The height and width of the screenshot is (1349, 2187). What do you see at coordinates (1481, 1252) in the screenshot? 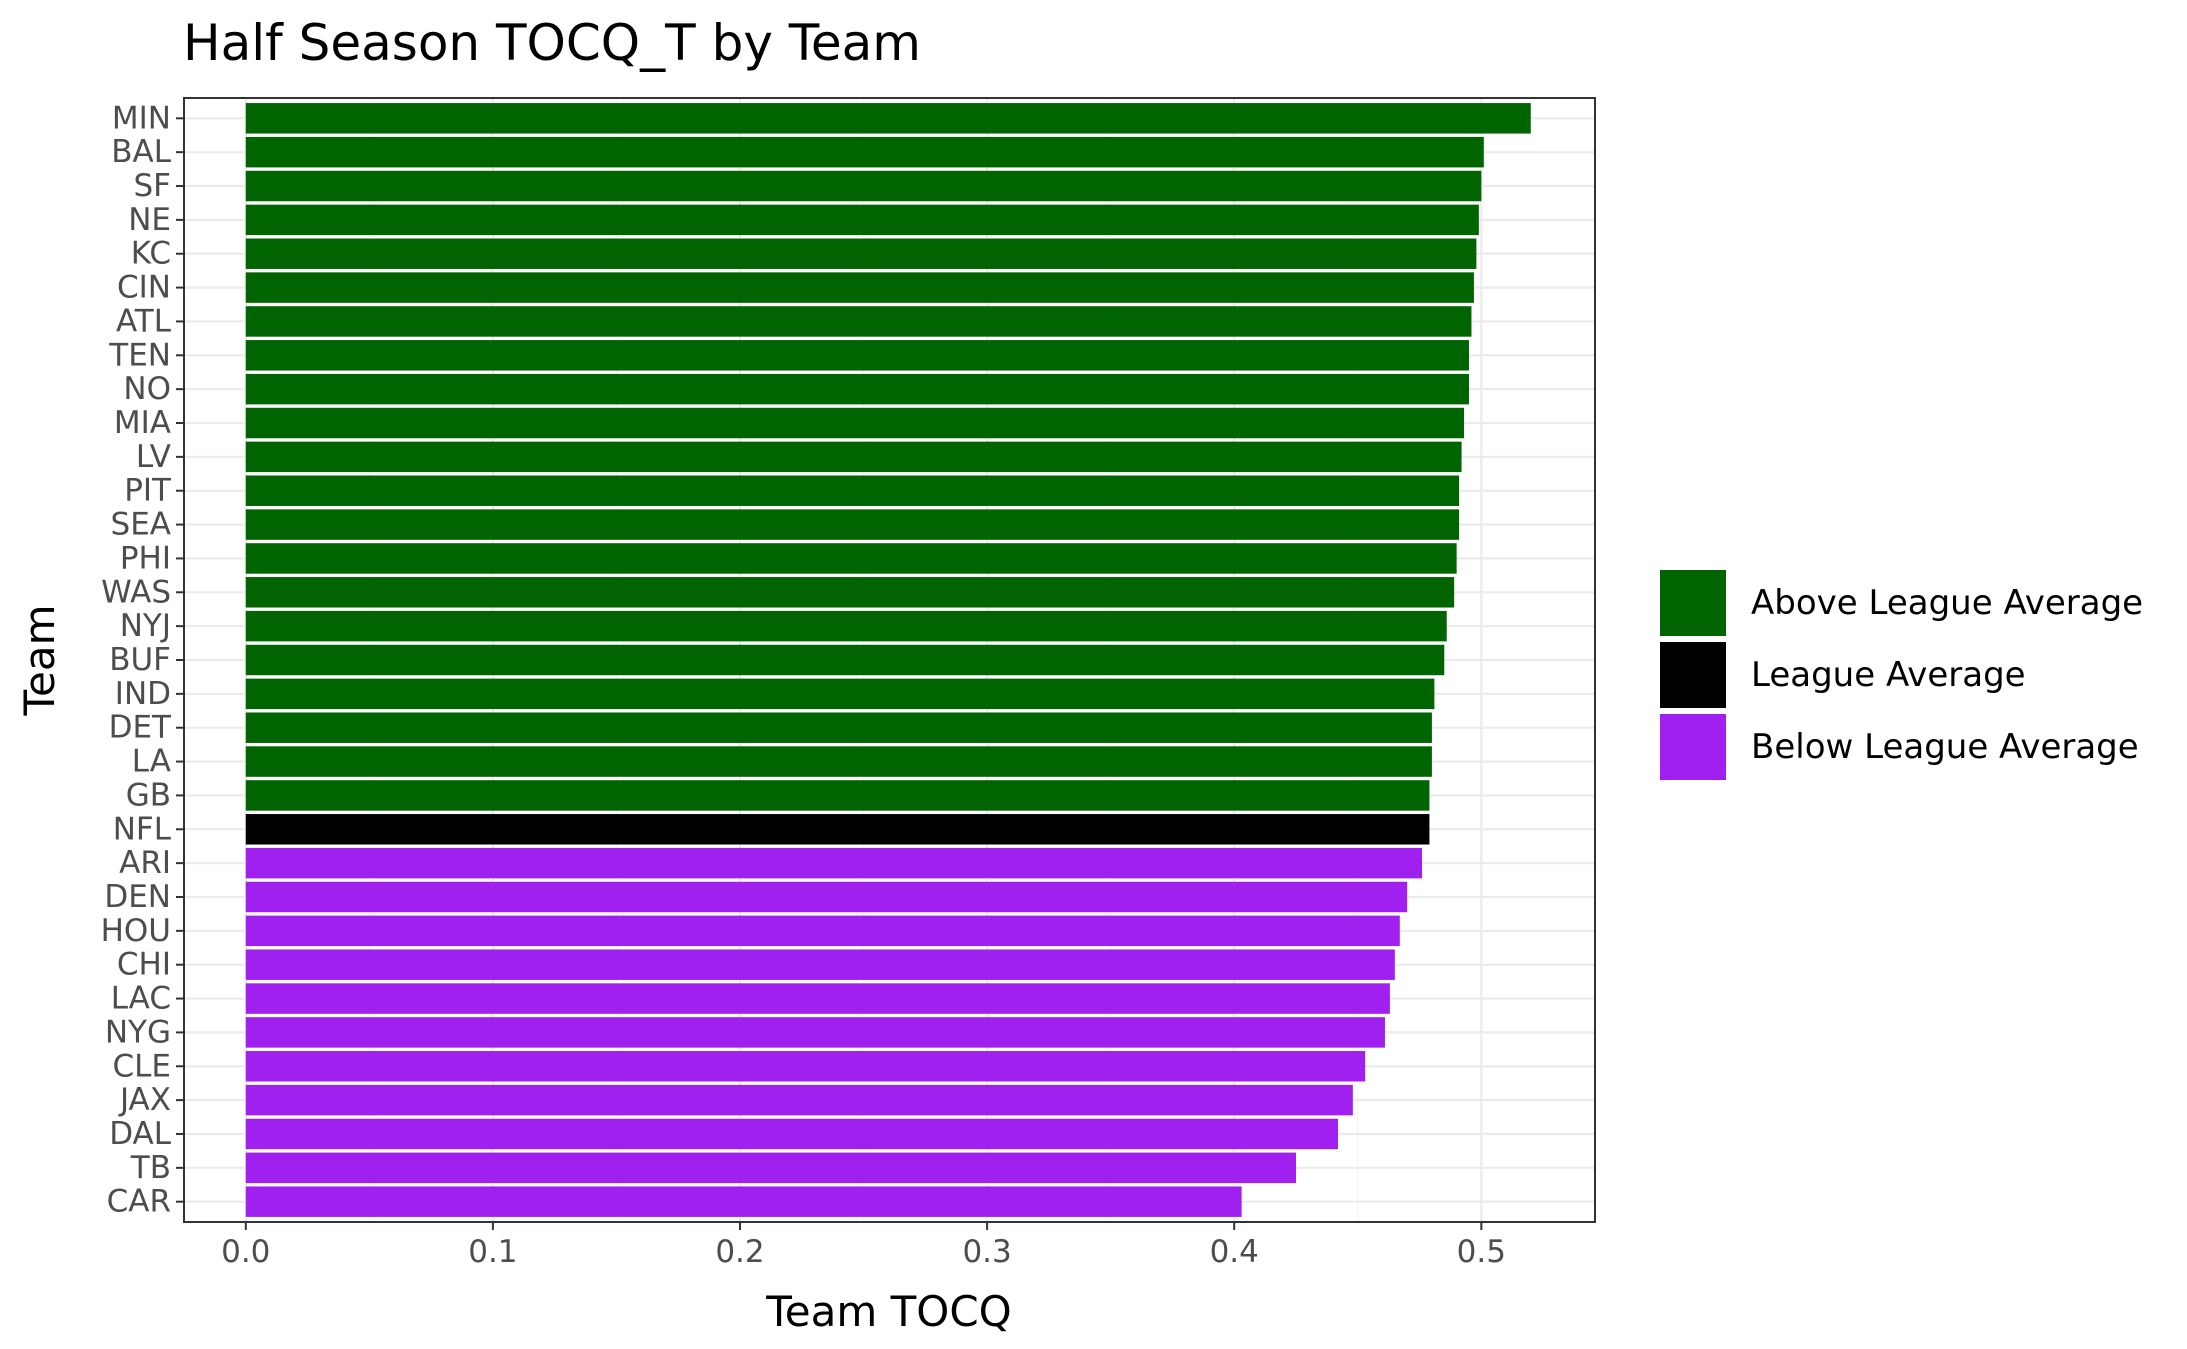
I see `x-tick-label: 0.5` at bounding box center [1481, 1252].